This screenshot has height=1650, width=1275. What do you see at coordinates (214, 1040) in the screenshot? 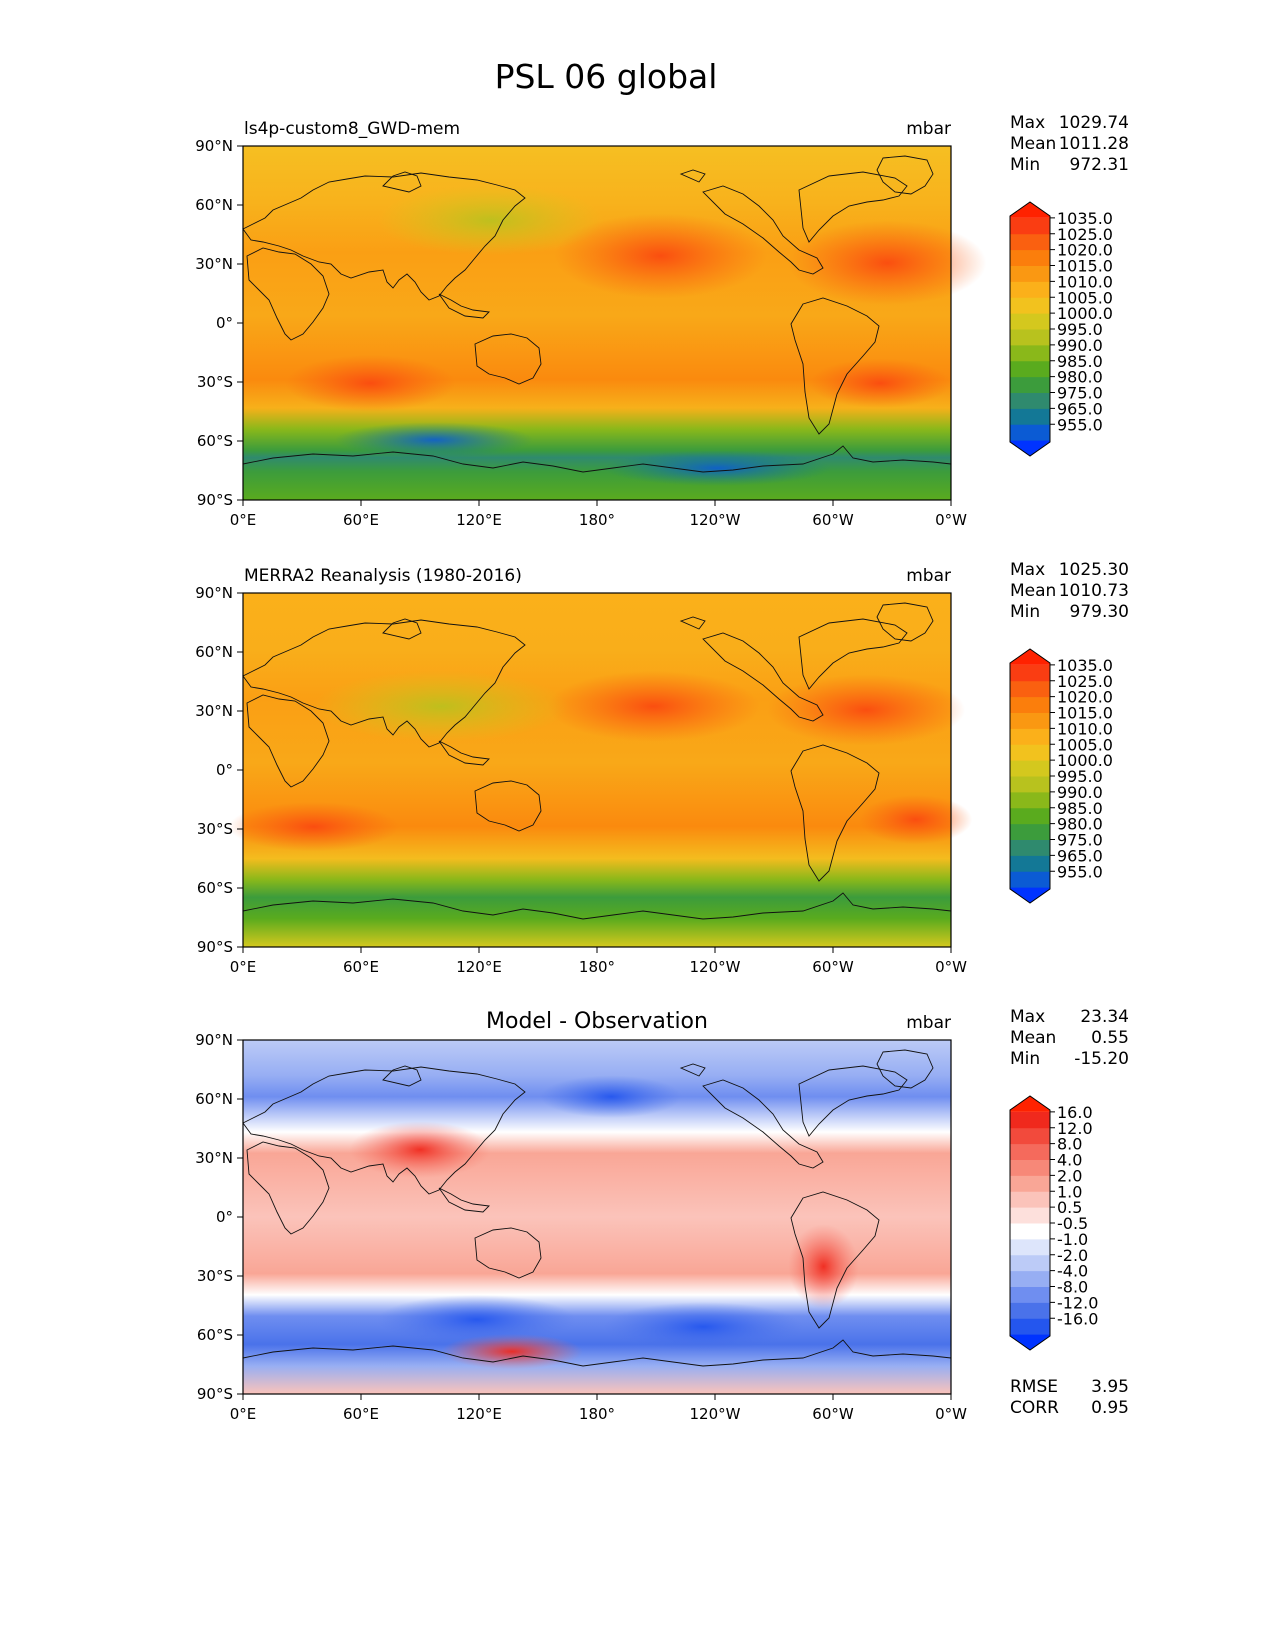
I see `lat-label: 90°N` at bounding box center [214, 1040].